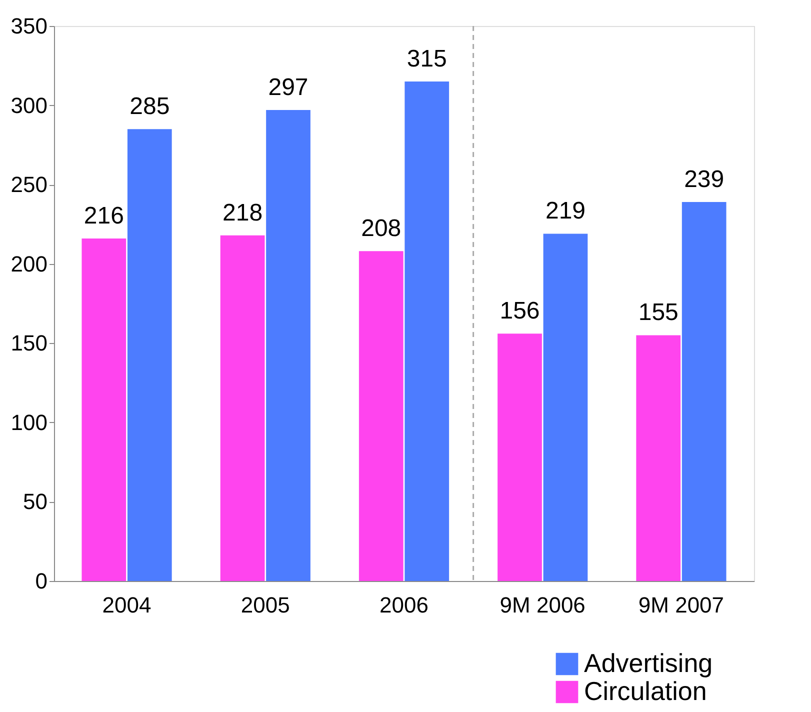 This screenshot has width=811, height=712. What do you see at coordinates (104, 216) in the screenshot?
I see `data-label: 216` at bounding box center [104, 216].